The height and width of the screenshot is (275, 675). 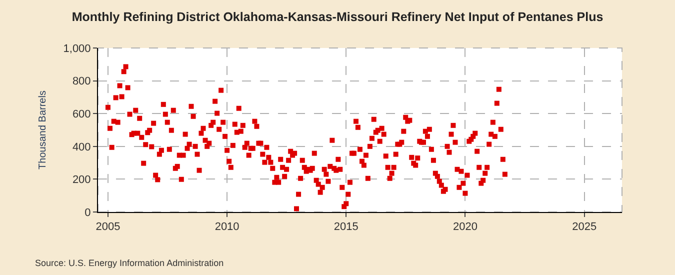 What do you see at coordinates (81, 82) in the screenshot?
I see `y-tick-label: 800` at bounding box center [81, 82].